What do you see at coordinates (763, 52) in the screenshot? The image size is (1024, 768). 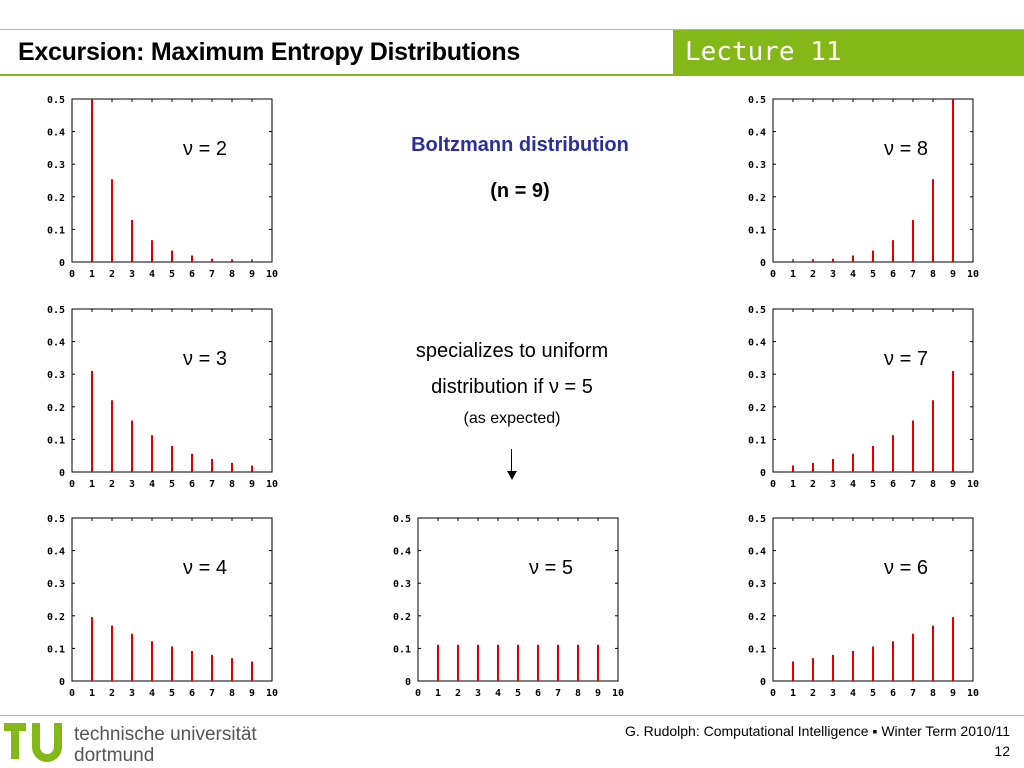 I see `lecture-label: Lecture 11` at bounding box center [763, 52].